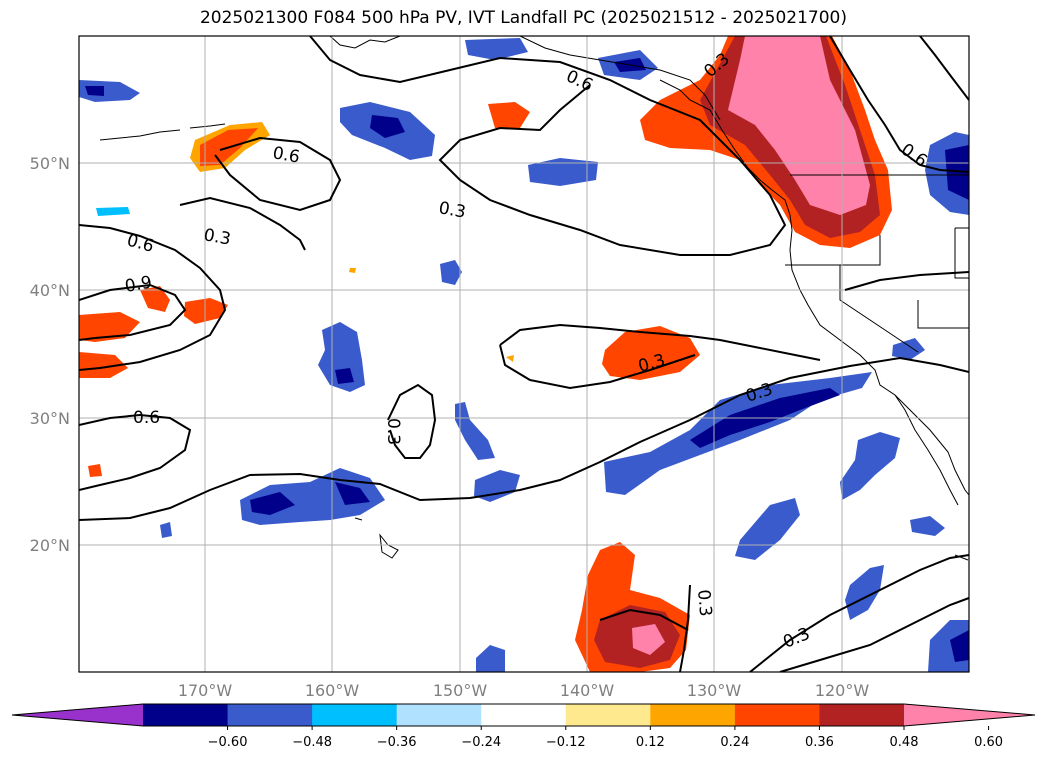 The height and width of the screenshot is (765, 1047). Describe the element at coordinates (842, 690) in the screenshot. I see `lon-tick-label: 120°W` at that location.